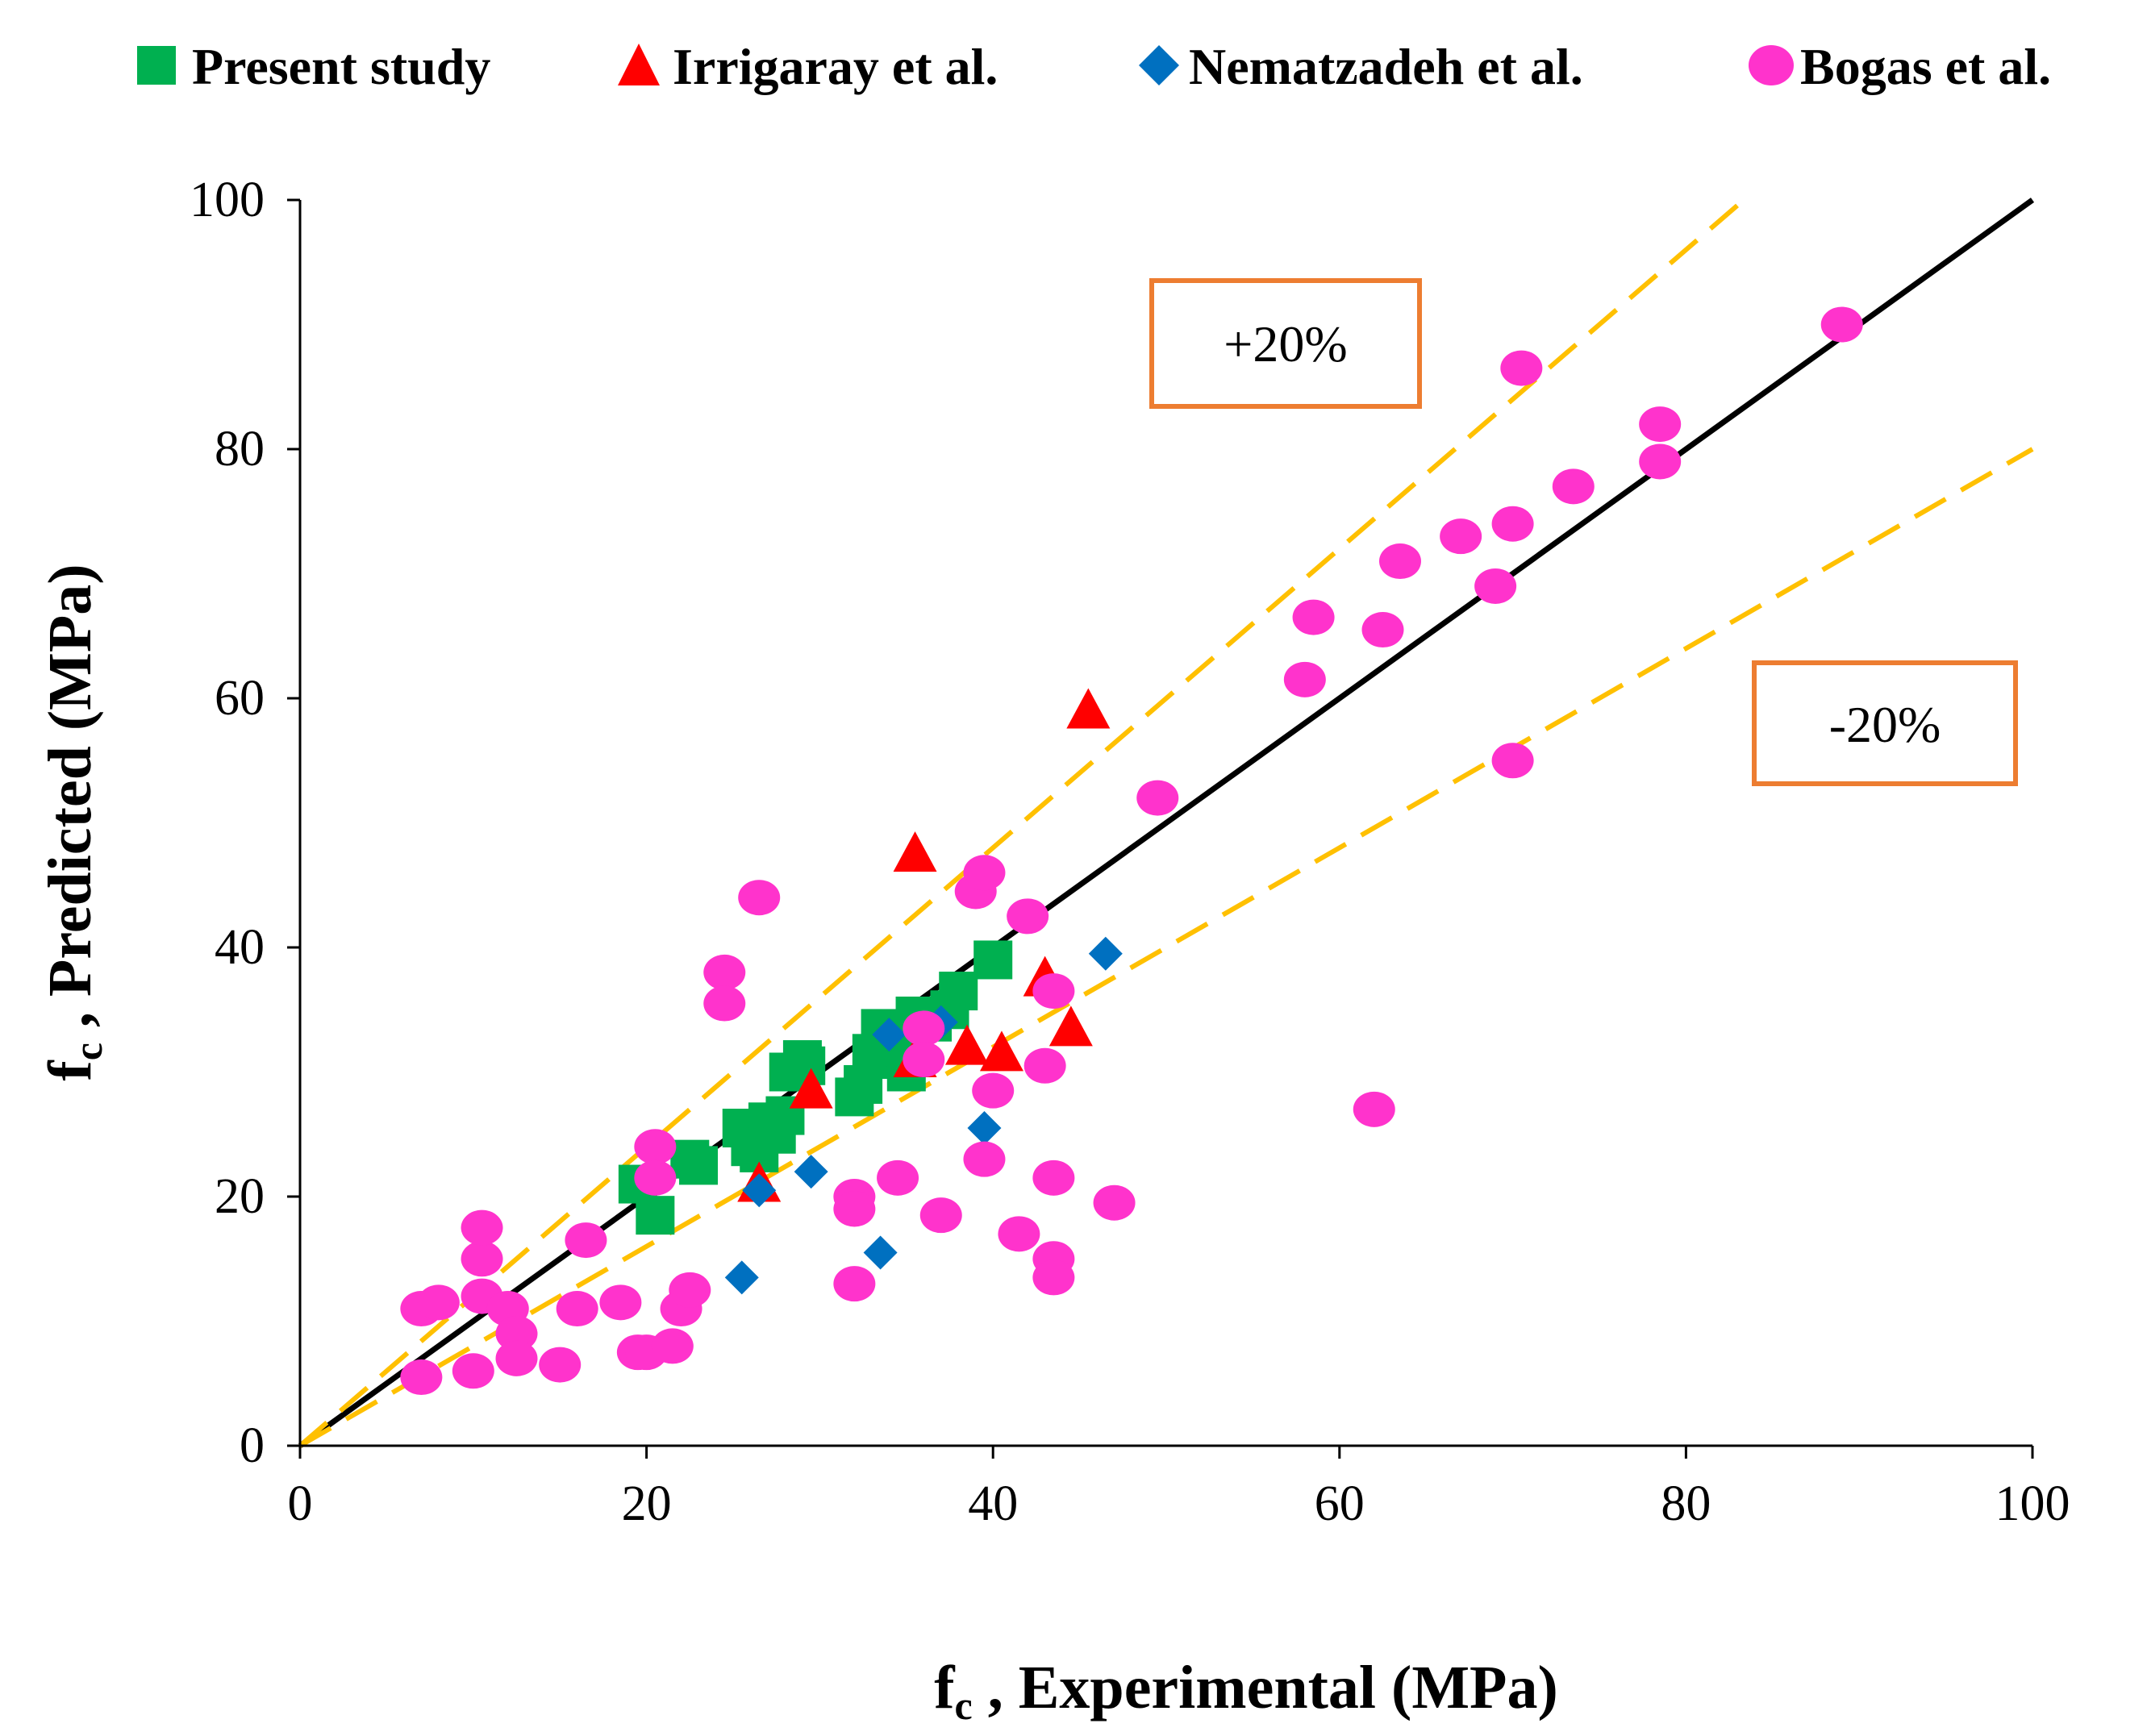  I want to click on y-axis-title: fc , Predicted (MPa), so click(73, 822).